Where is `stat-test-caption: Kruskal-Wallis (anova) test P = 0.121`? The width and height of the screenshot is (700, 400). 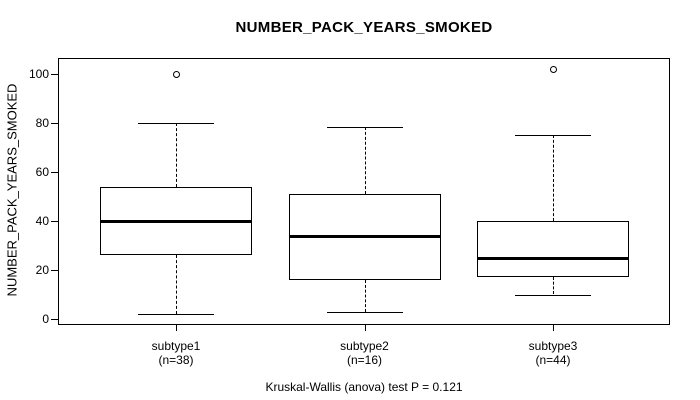
stat-test-caption: Kruskal-Wallis (anova) test P = 0.121 is located at coordinates (364, 387).